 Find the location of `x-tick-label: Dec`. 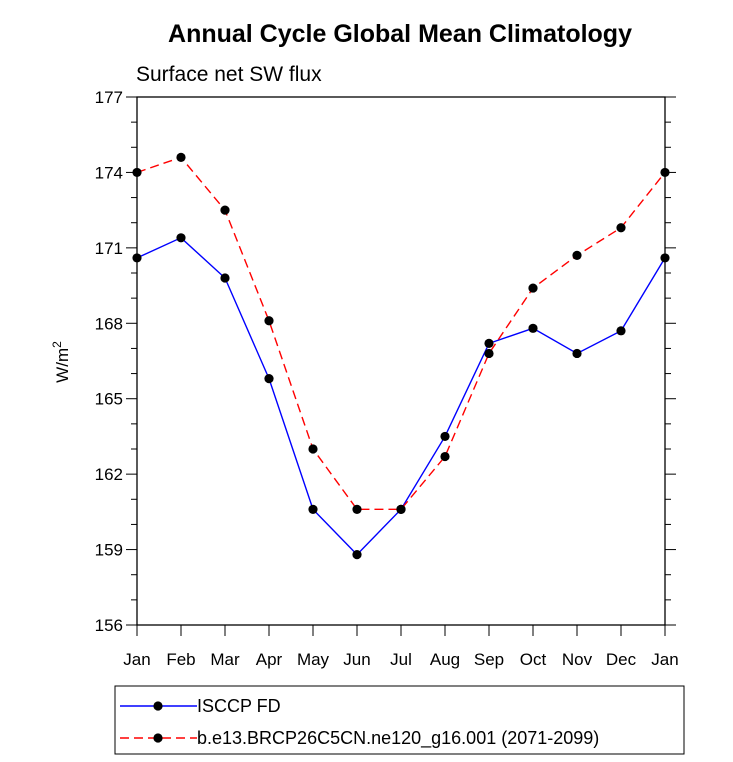

x-tick-label: Dec is located at coordinates (621, 659).